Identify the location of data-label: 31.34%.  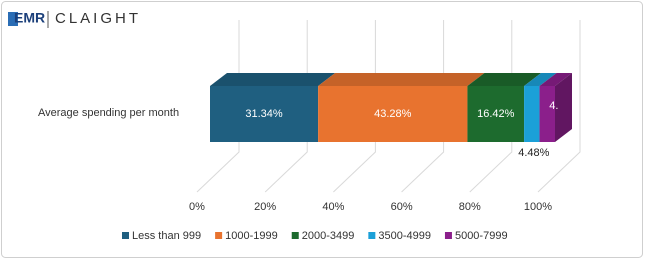
(264, 114).